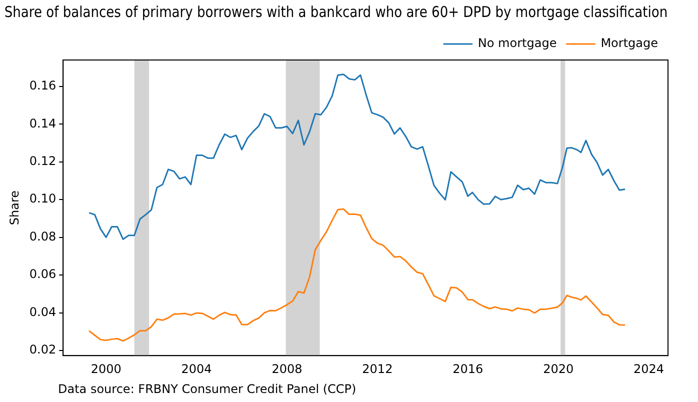 The height and width of the screenshot is (402, 698). Describe the element at coordinates (287, 369) in the screenshot. I see `x-tick-label: 2008` at that location.